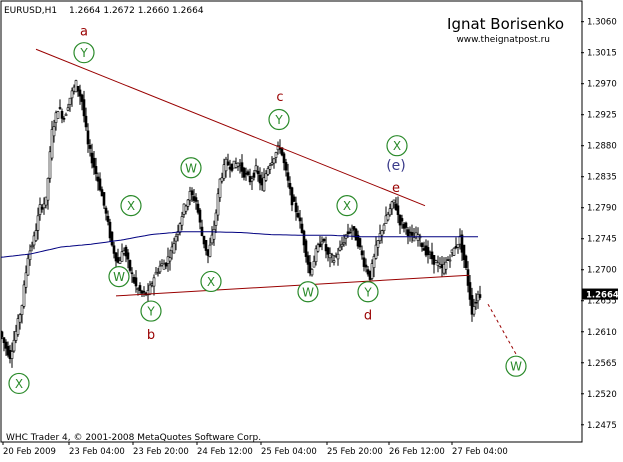 This screenshot has height=462, width=623. What do you see at coordinates (97, 452) in the screenshot?
I see `x-tick-label: 23 Feb 04:00` at bounding box center [97, 452].